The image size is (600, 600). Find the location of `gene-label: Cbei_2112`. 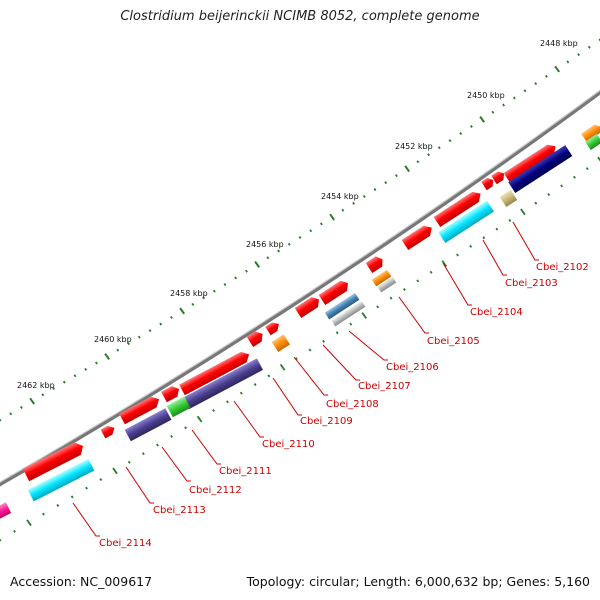

gene-label: Cbei_2112 is located at coordinates (215, 490).